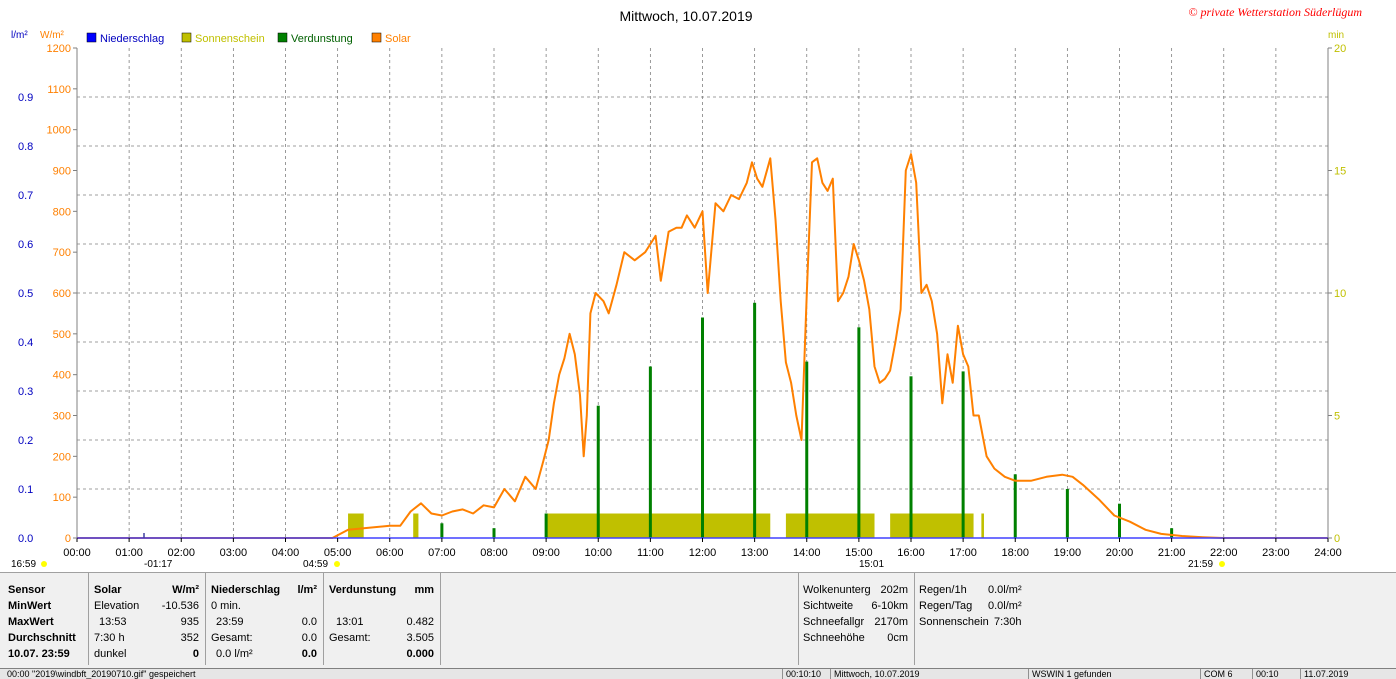 The image size is (1396, 679). I want to click on solar-axis-ticks: 0 100 200 300 400 500 600 700 800 900 1000 1100 1200, so click(62, 294).